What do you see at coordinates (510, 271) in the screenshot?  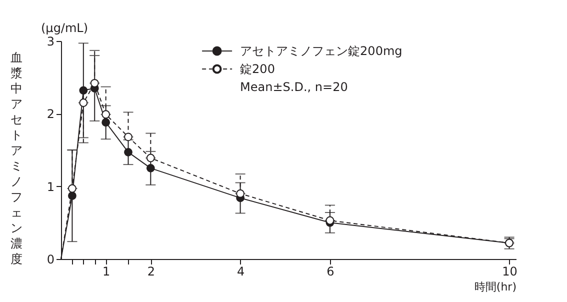 I see `x-tick-label: 10` at bounding box center [510, 271].